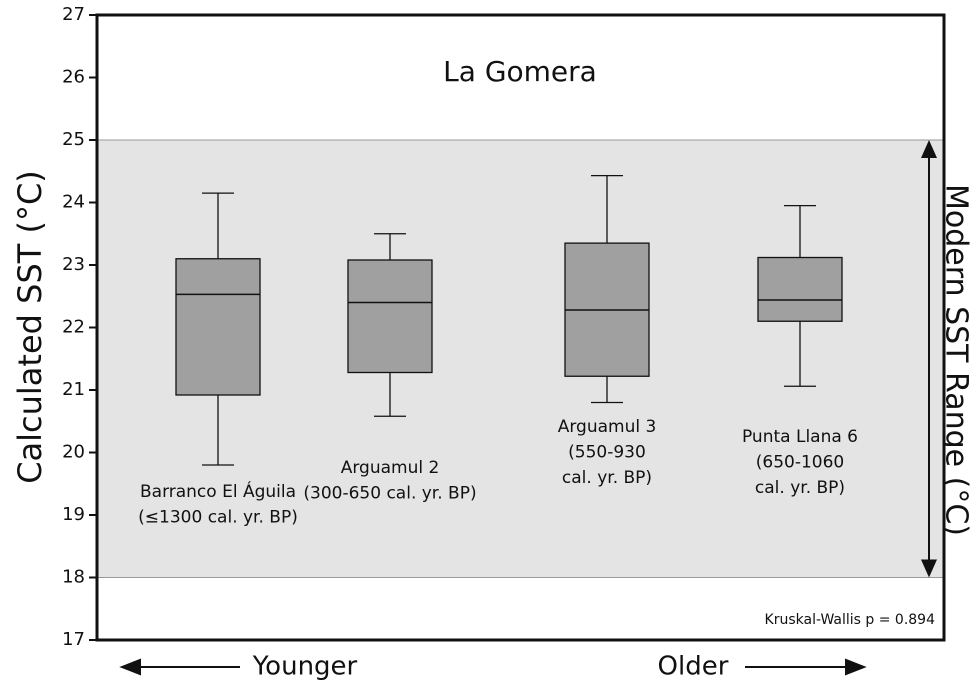  Describe the element at coordinates (73, 327) in the screenshot. I see `y-tick-label: 22` at that location.